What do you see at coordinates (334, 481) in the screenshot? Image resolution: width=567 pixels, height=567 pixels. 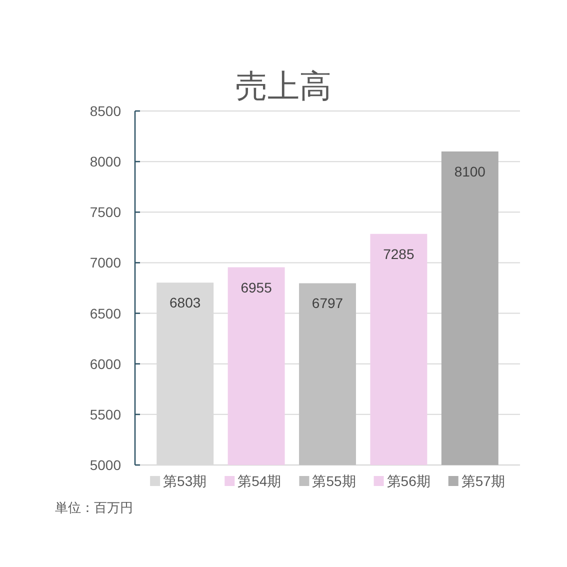 I see `legend-label: 第55期` at bounding box center [334, 481].